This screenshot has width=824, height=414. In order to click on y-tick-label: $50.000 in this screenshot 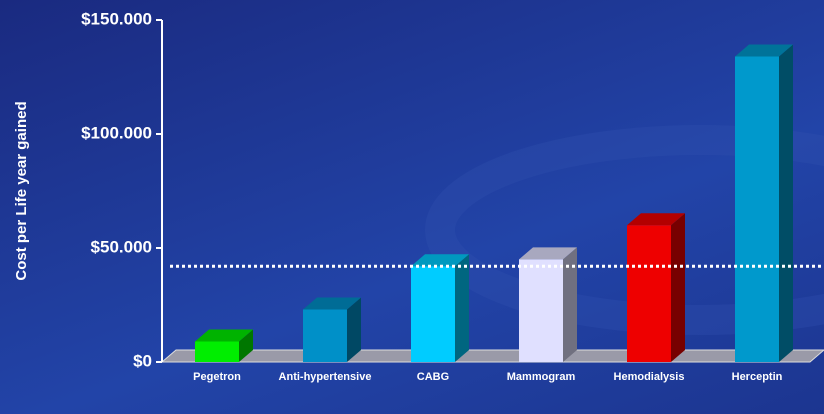, I will do `click(121, 246)`.